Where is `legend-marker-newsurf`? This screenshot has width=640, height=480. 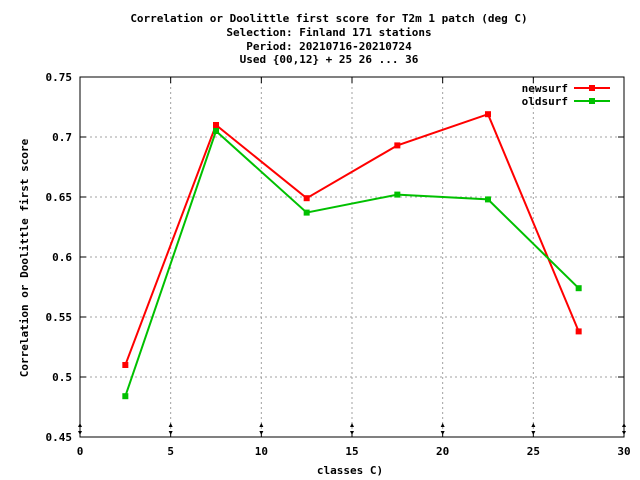 legend-marker-newsurf is located at coordinates (592, 88).